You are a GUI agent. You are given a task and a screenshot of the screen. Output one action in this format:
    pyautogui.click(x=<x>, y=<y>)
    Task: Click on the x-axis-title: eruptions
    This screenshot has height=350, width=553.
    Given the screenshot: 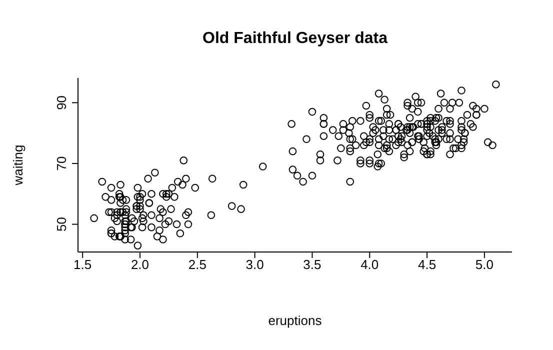 What is the action you would take?
    pyautogui.click(x=295, y=320)
    